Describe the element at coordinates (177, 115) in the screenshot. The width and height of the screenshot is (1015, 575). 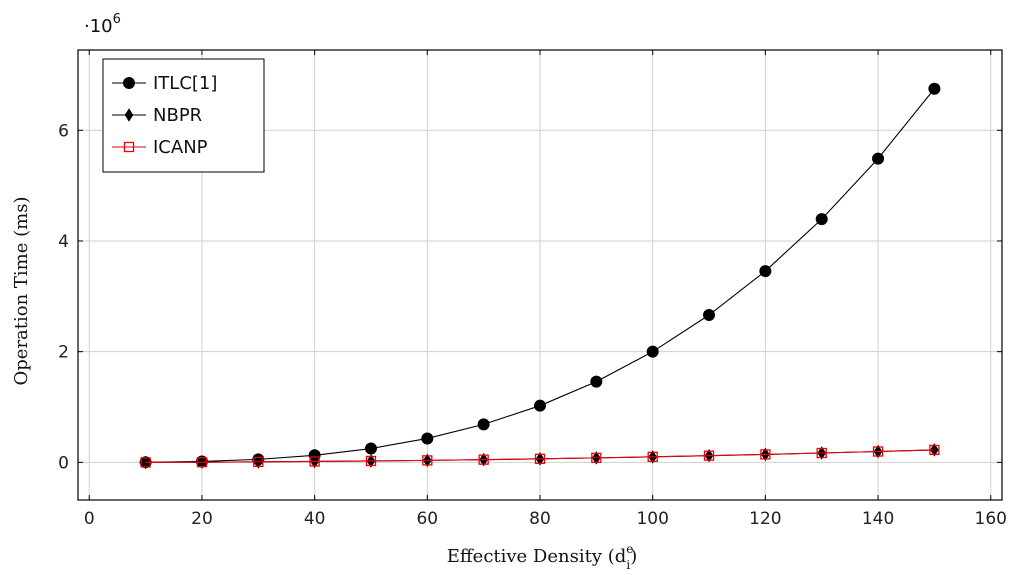
I see `legend-label: NBPR` at that location.